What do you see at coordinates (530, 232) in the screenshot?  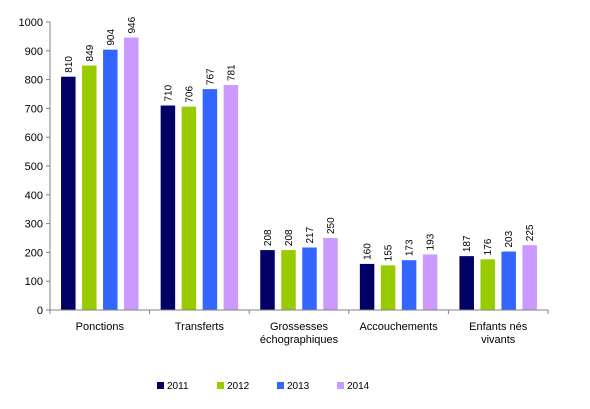 I see `data-label: 225` at bounding box center [530, 232].